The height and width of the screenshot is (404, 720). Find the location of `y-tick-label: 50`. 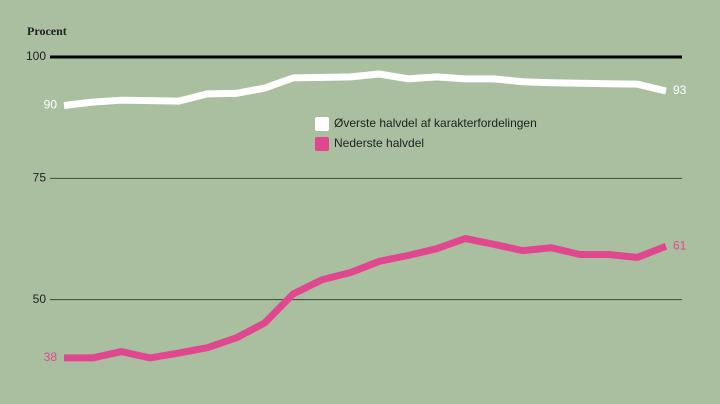

y-tick-label: 50 is located at coordinates (40, 299).